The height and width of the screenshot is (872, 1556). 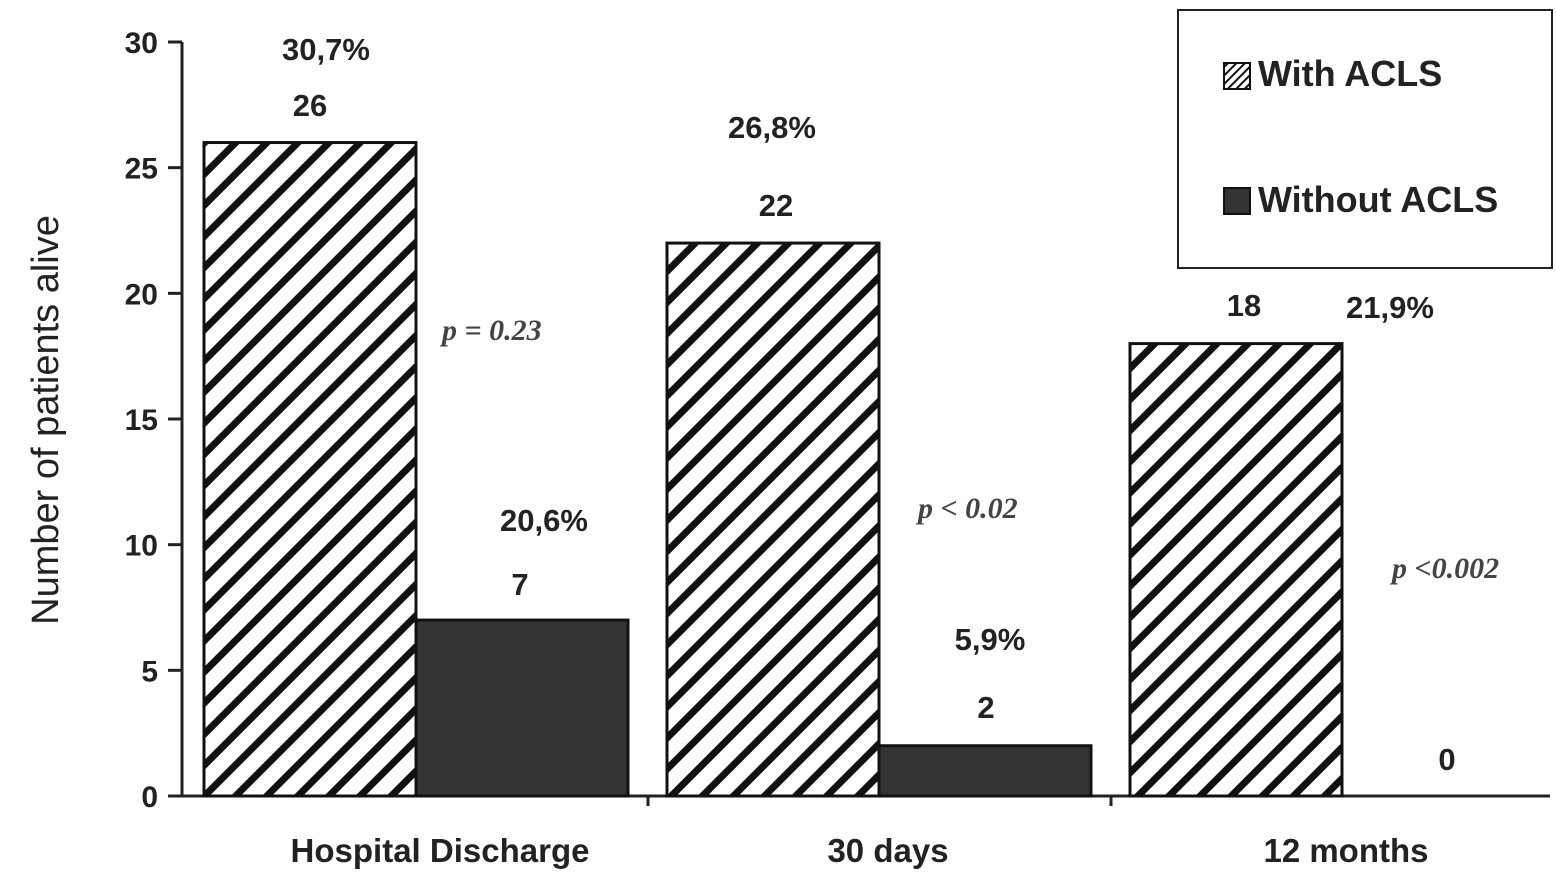 I want to click on bar-value-label: 18, so click(x=1244, y=305).